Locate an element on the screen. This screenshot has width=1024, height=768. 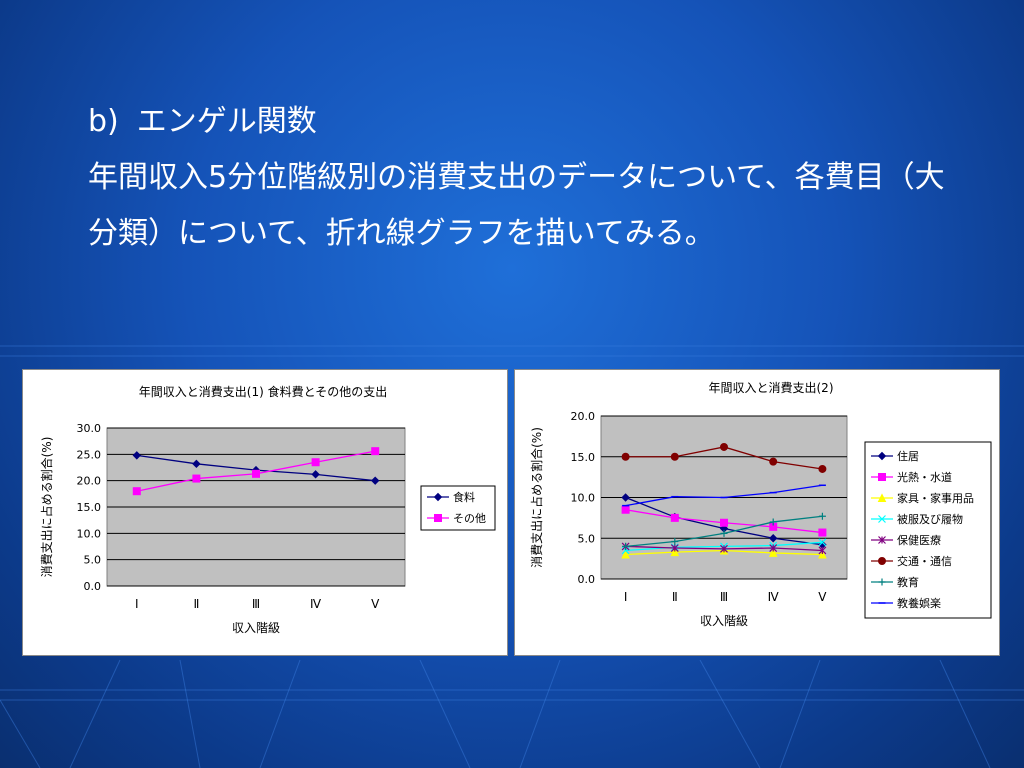
heading-text: エンゲル関数 is located at coordinates (226, 121).